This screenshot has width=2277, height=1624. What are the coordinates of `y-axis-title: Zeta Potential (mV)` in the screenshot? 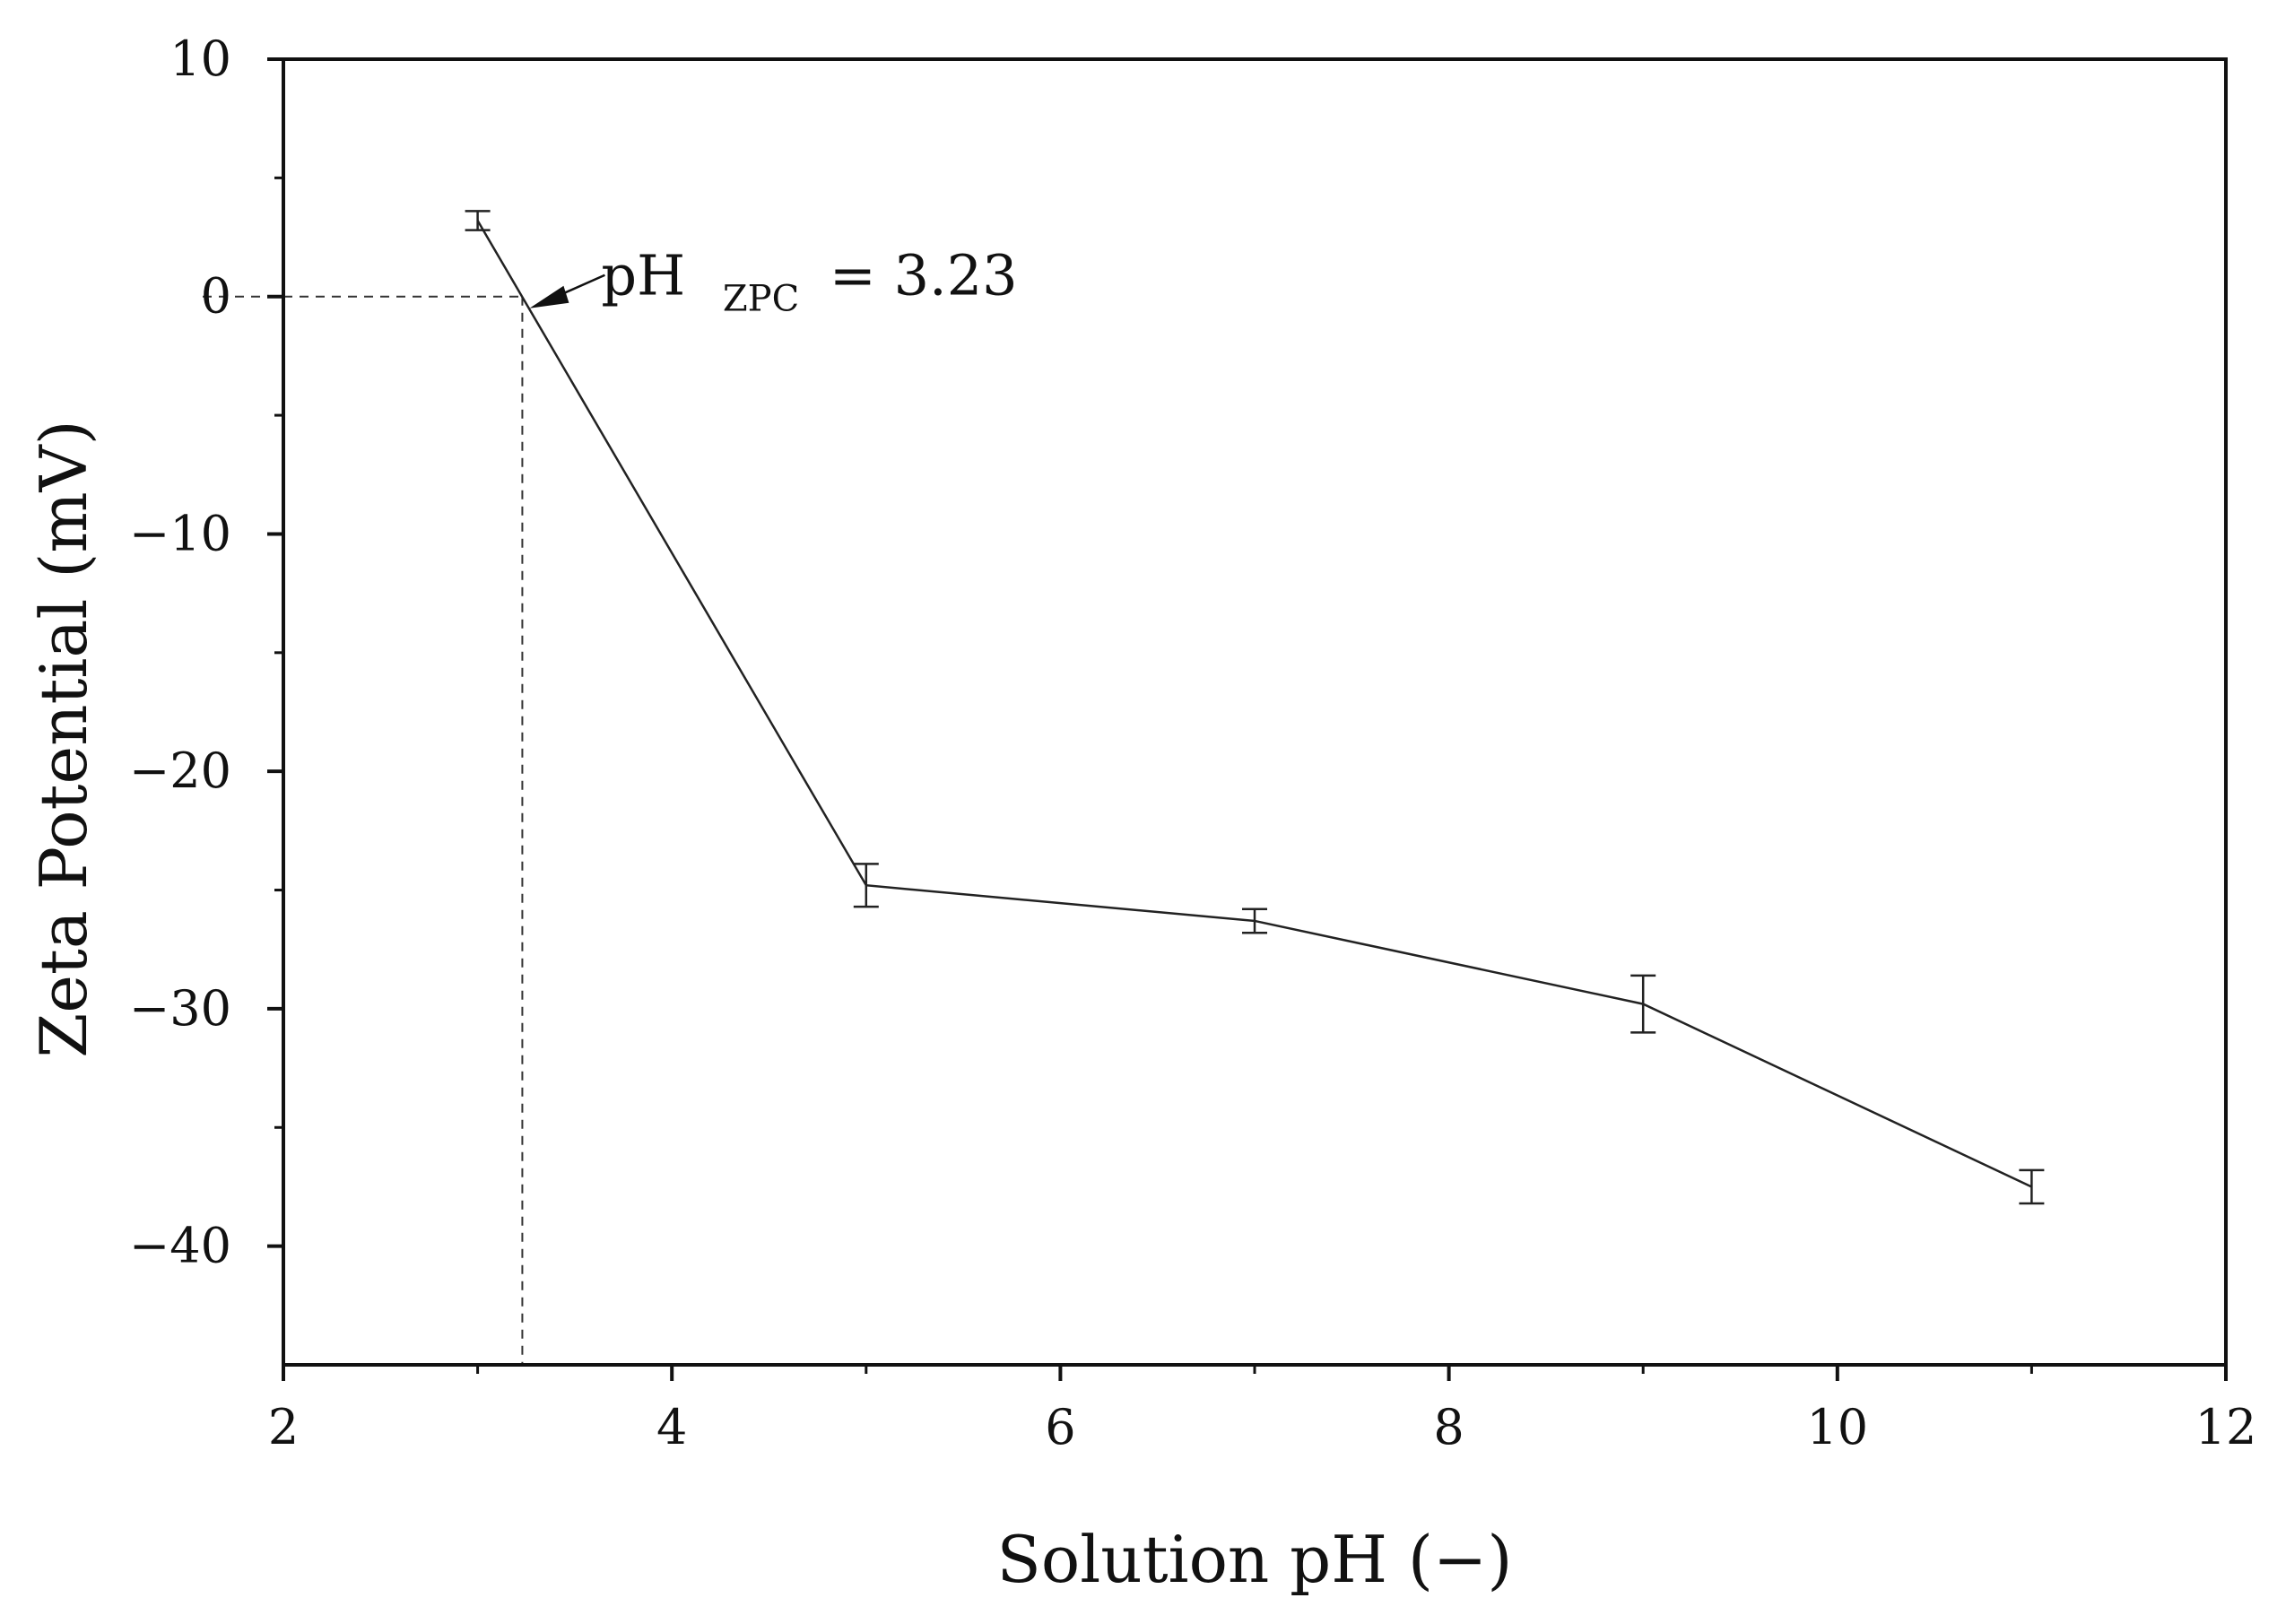 It's located at (63, 738).